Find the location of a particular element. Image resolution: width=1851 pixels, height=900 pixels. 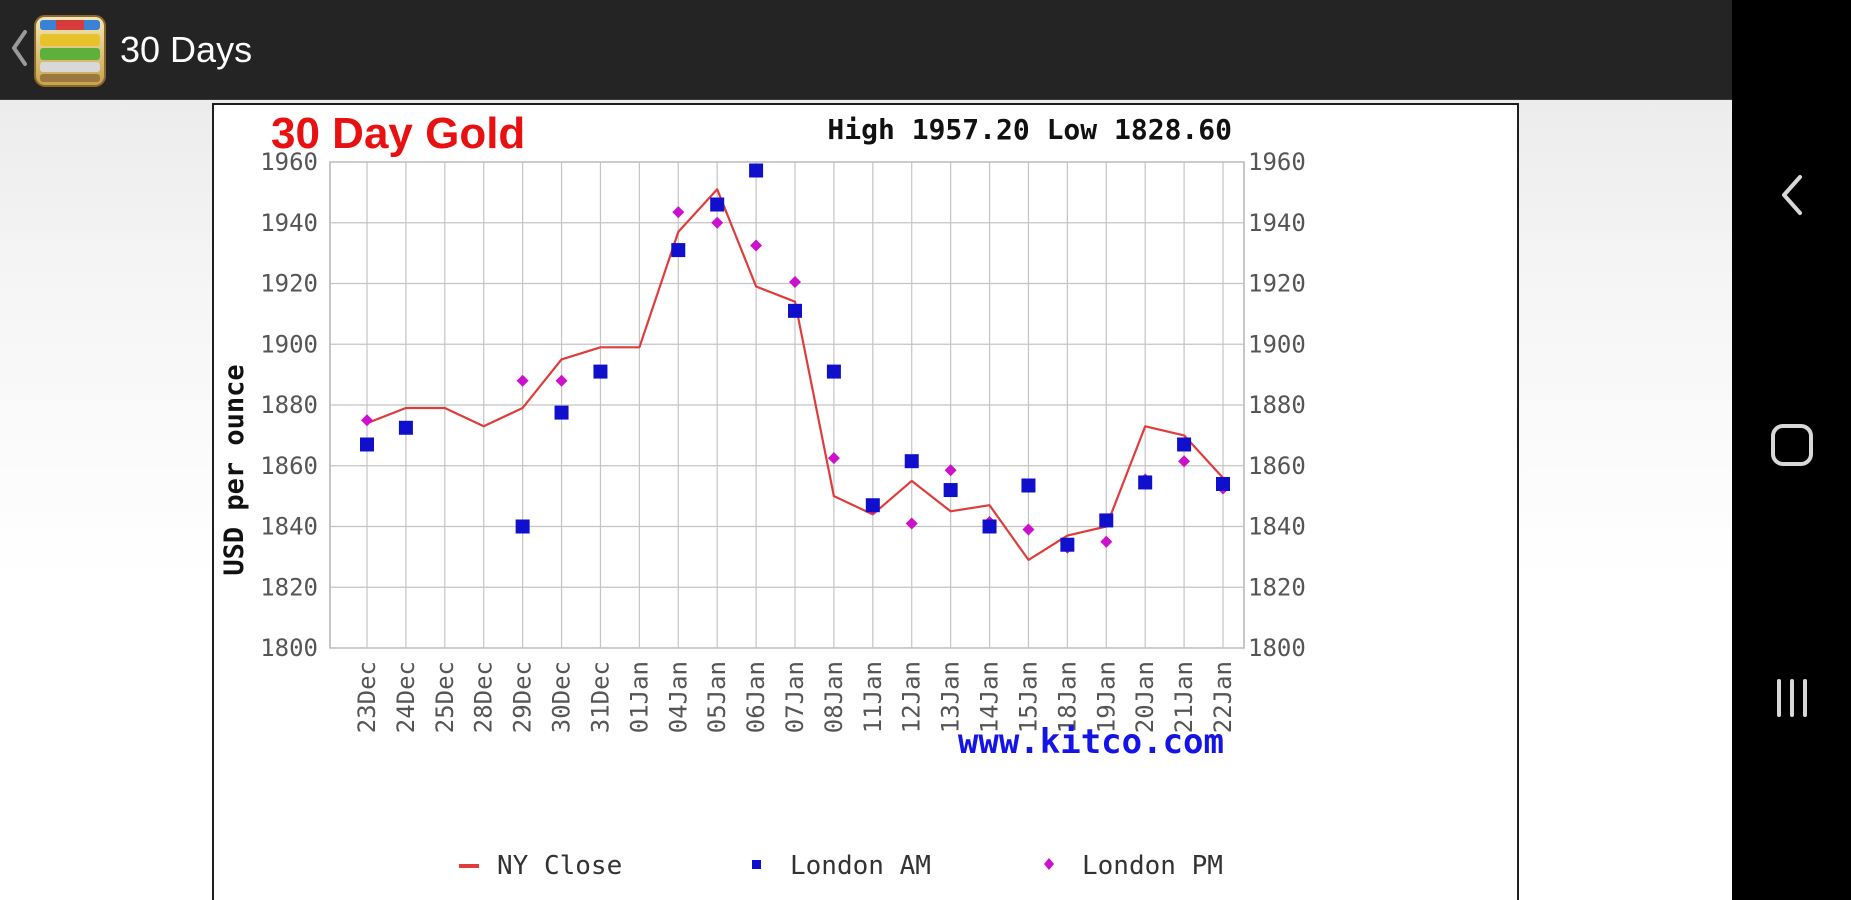

x-tick-label: 30Dec is located at coordinates (562, 697).